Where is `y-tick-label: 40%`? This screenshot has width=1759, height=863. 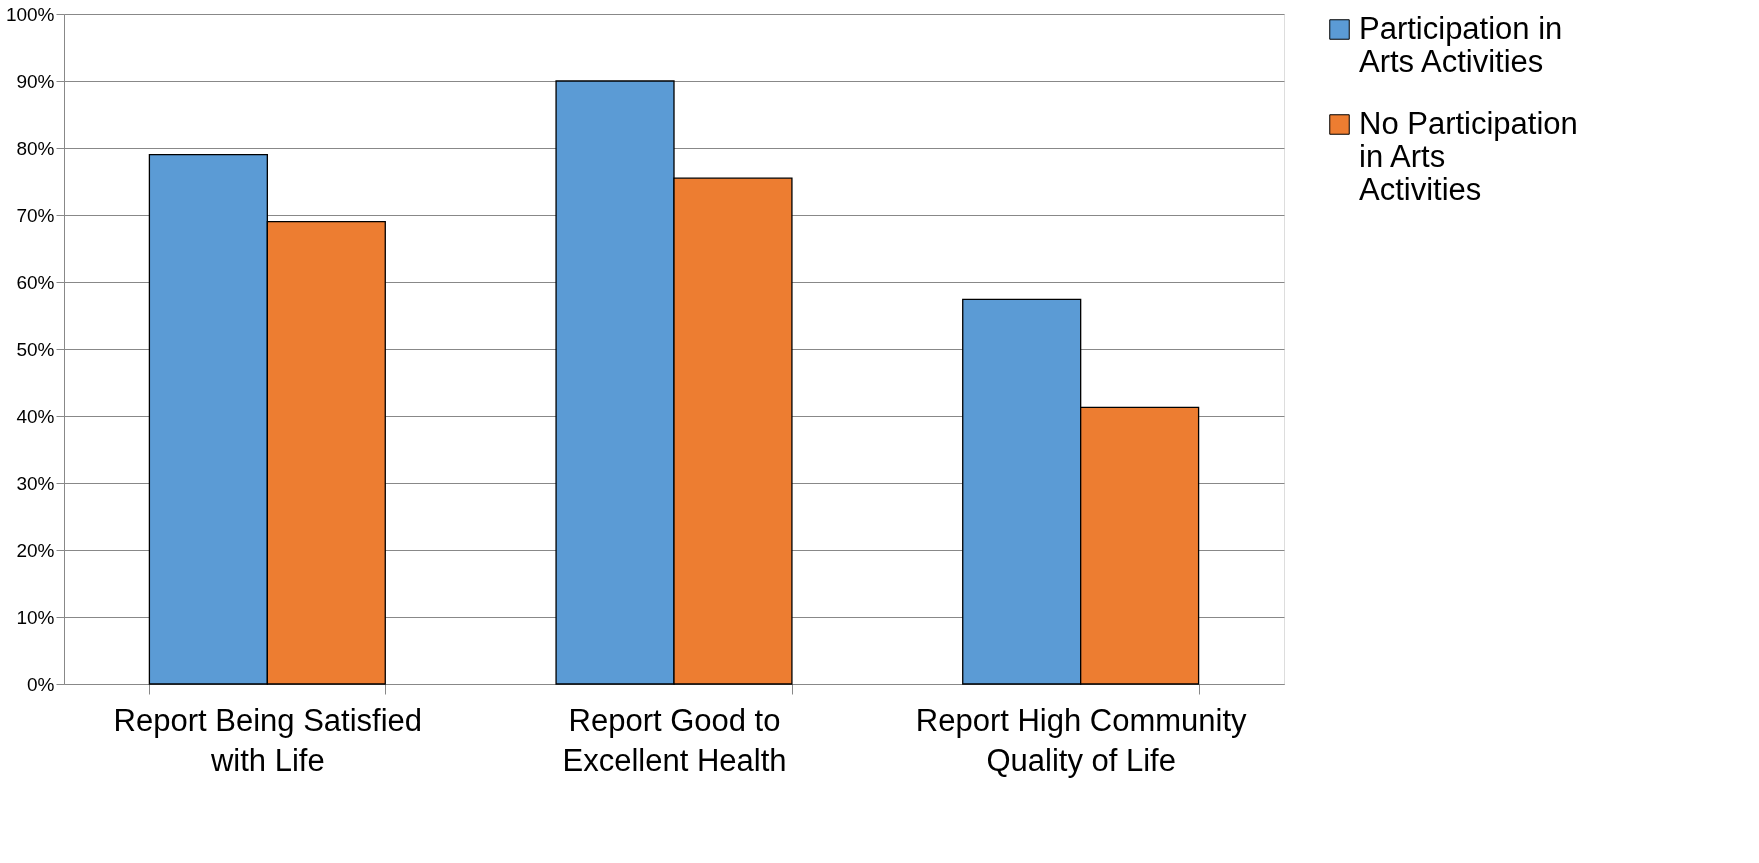
y-tick-label: 40% is located at coordinates (35, 416).